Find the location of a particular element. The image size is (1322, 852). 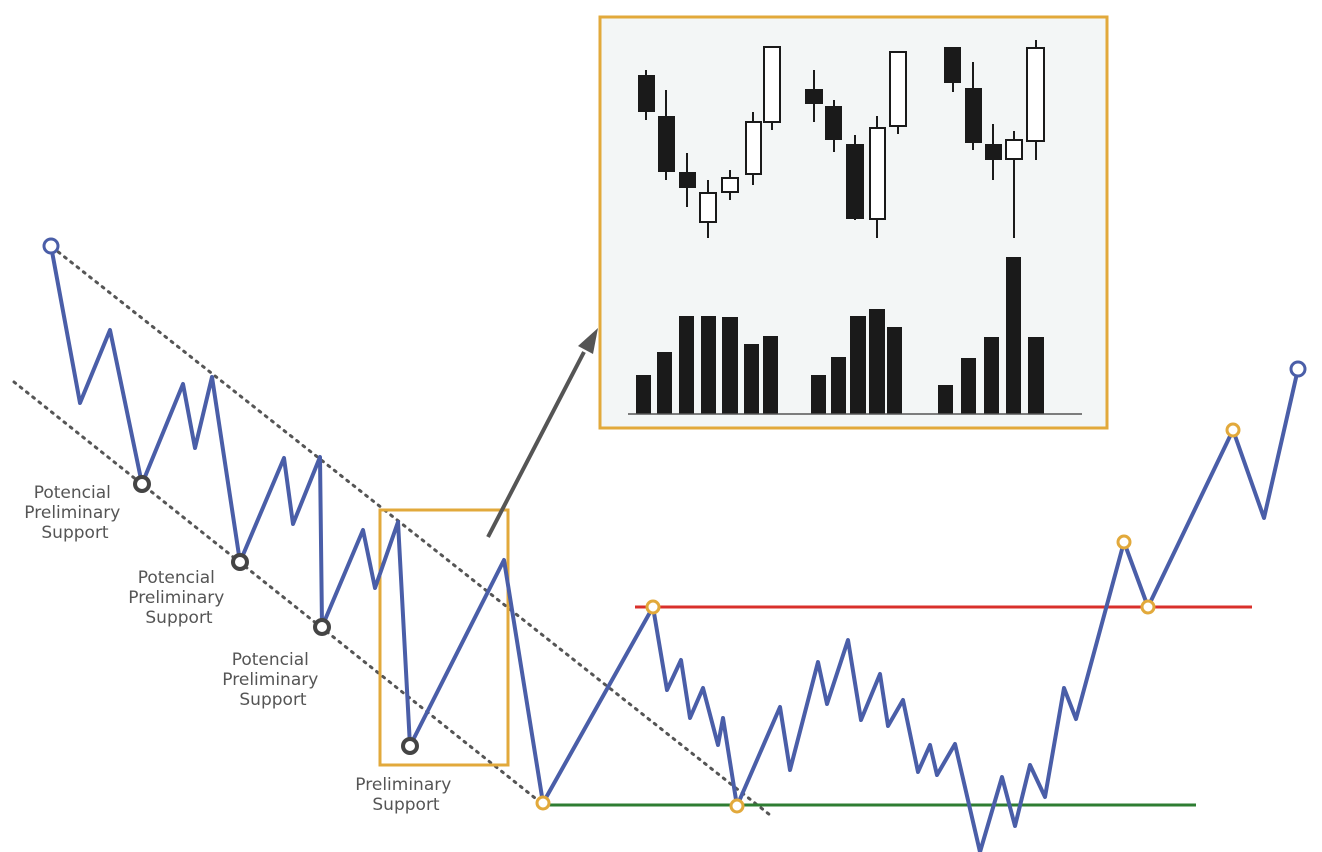

highlight-box is located at coordinates (444, 637).